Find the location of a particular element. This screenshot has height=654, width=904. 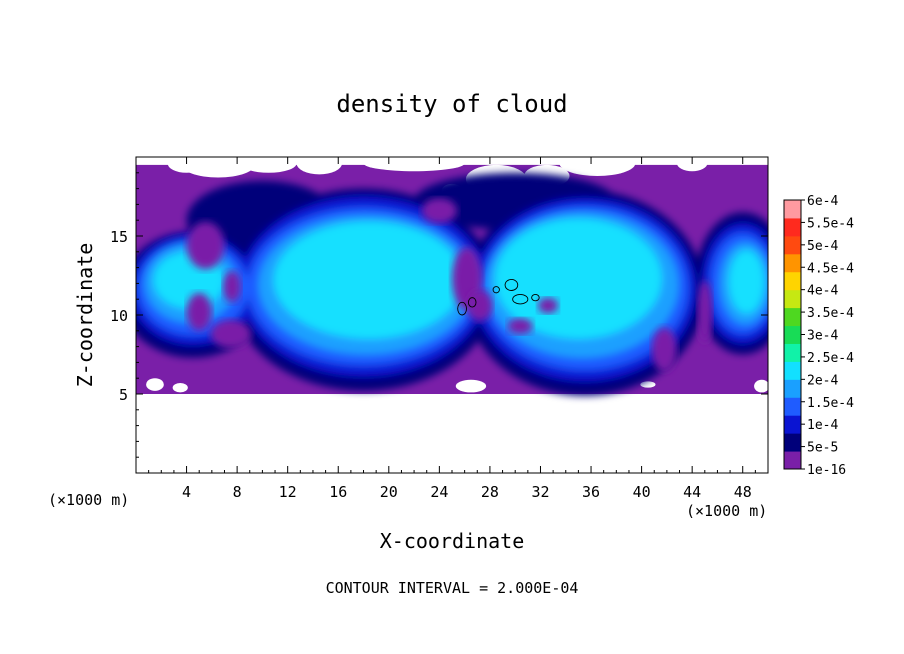

contour-interval-footer: CONTOUR INTERVAL = 2.000E-04 is located at coordinates (452, 588).